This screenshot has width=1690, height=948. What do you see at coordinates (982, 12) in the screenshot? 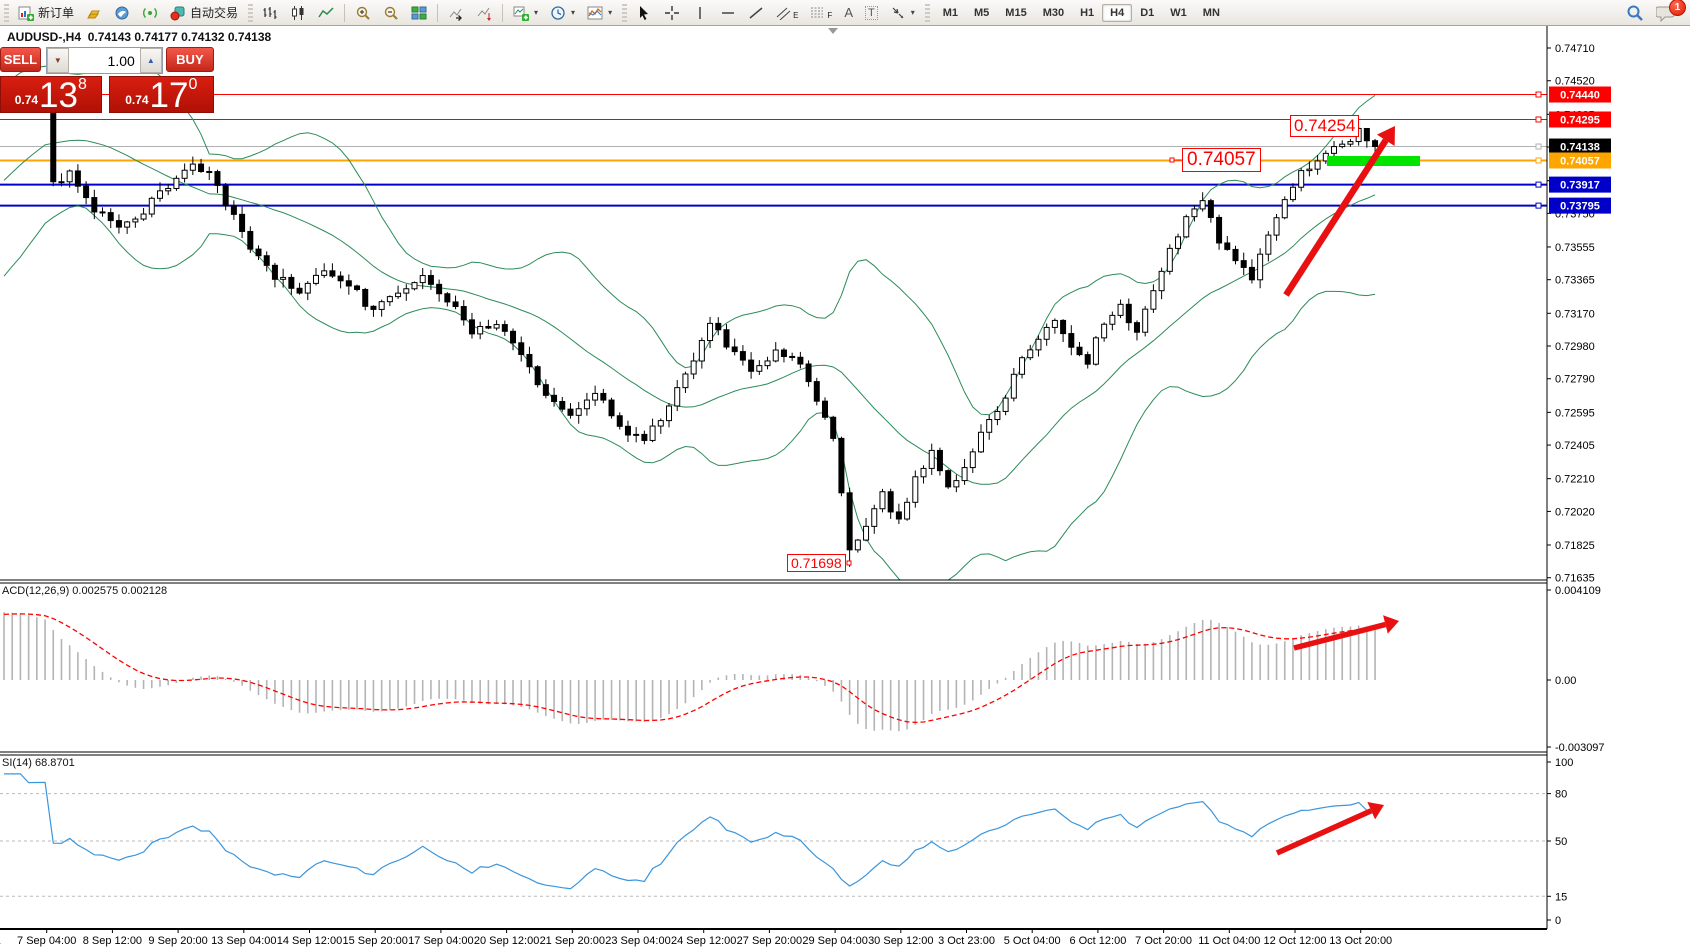
I see `timeframe-M5: M5` at bounding box center [982, 12].